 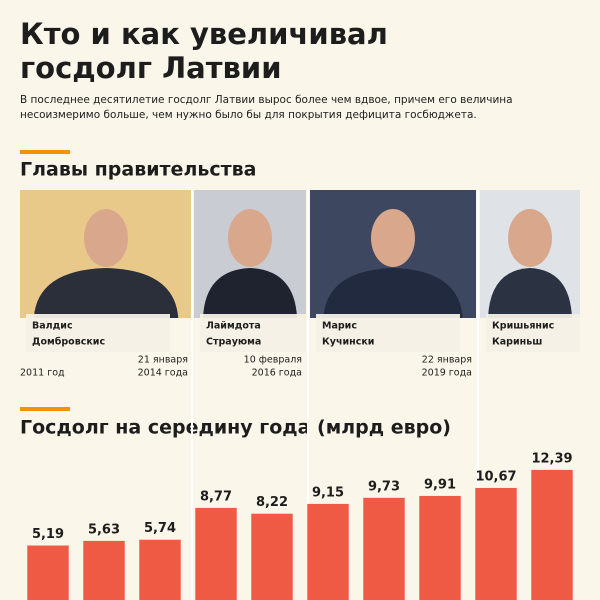 What do you see at coordinates (216, 496) in the screenshot?
I see `value-label: 8,77` at bounding box center [216, 496].